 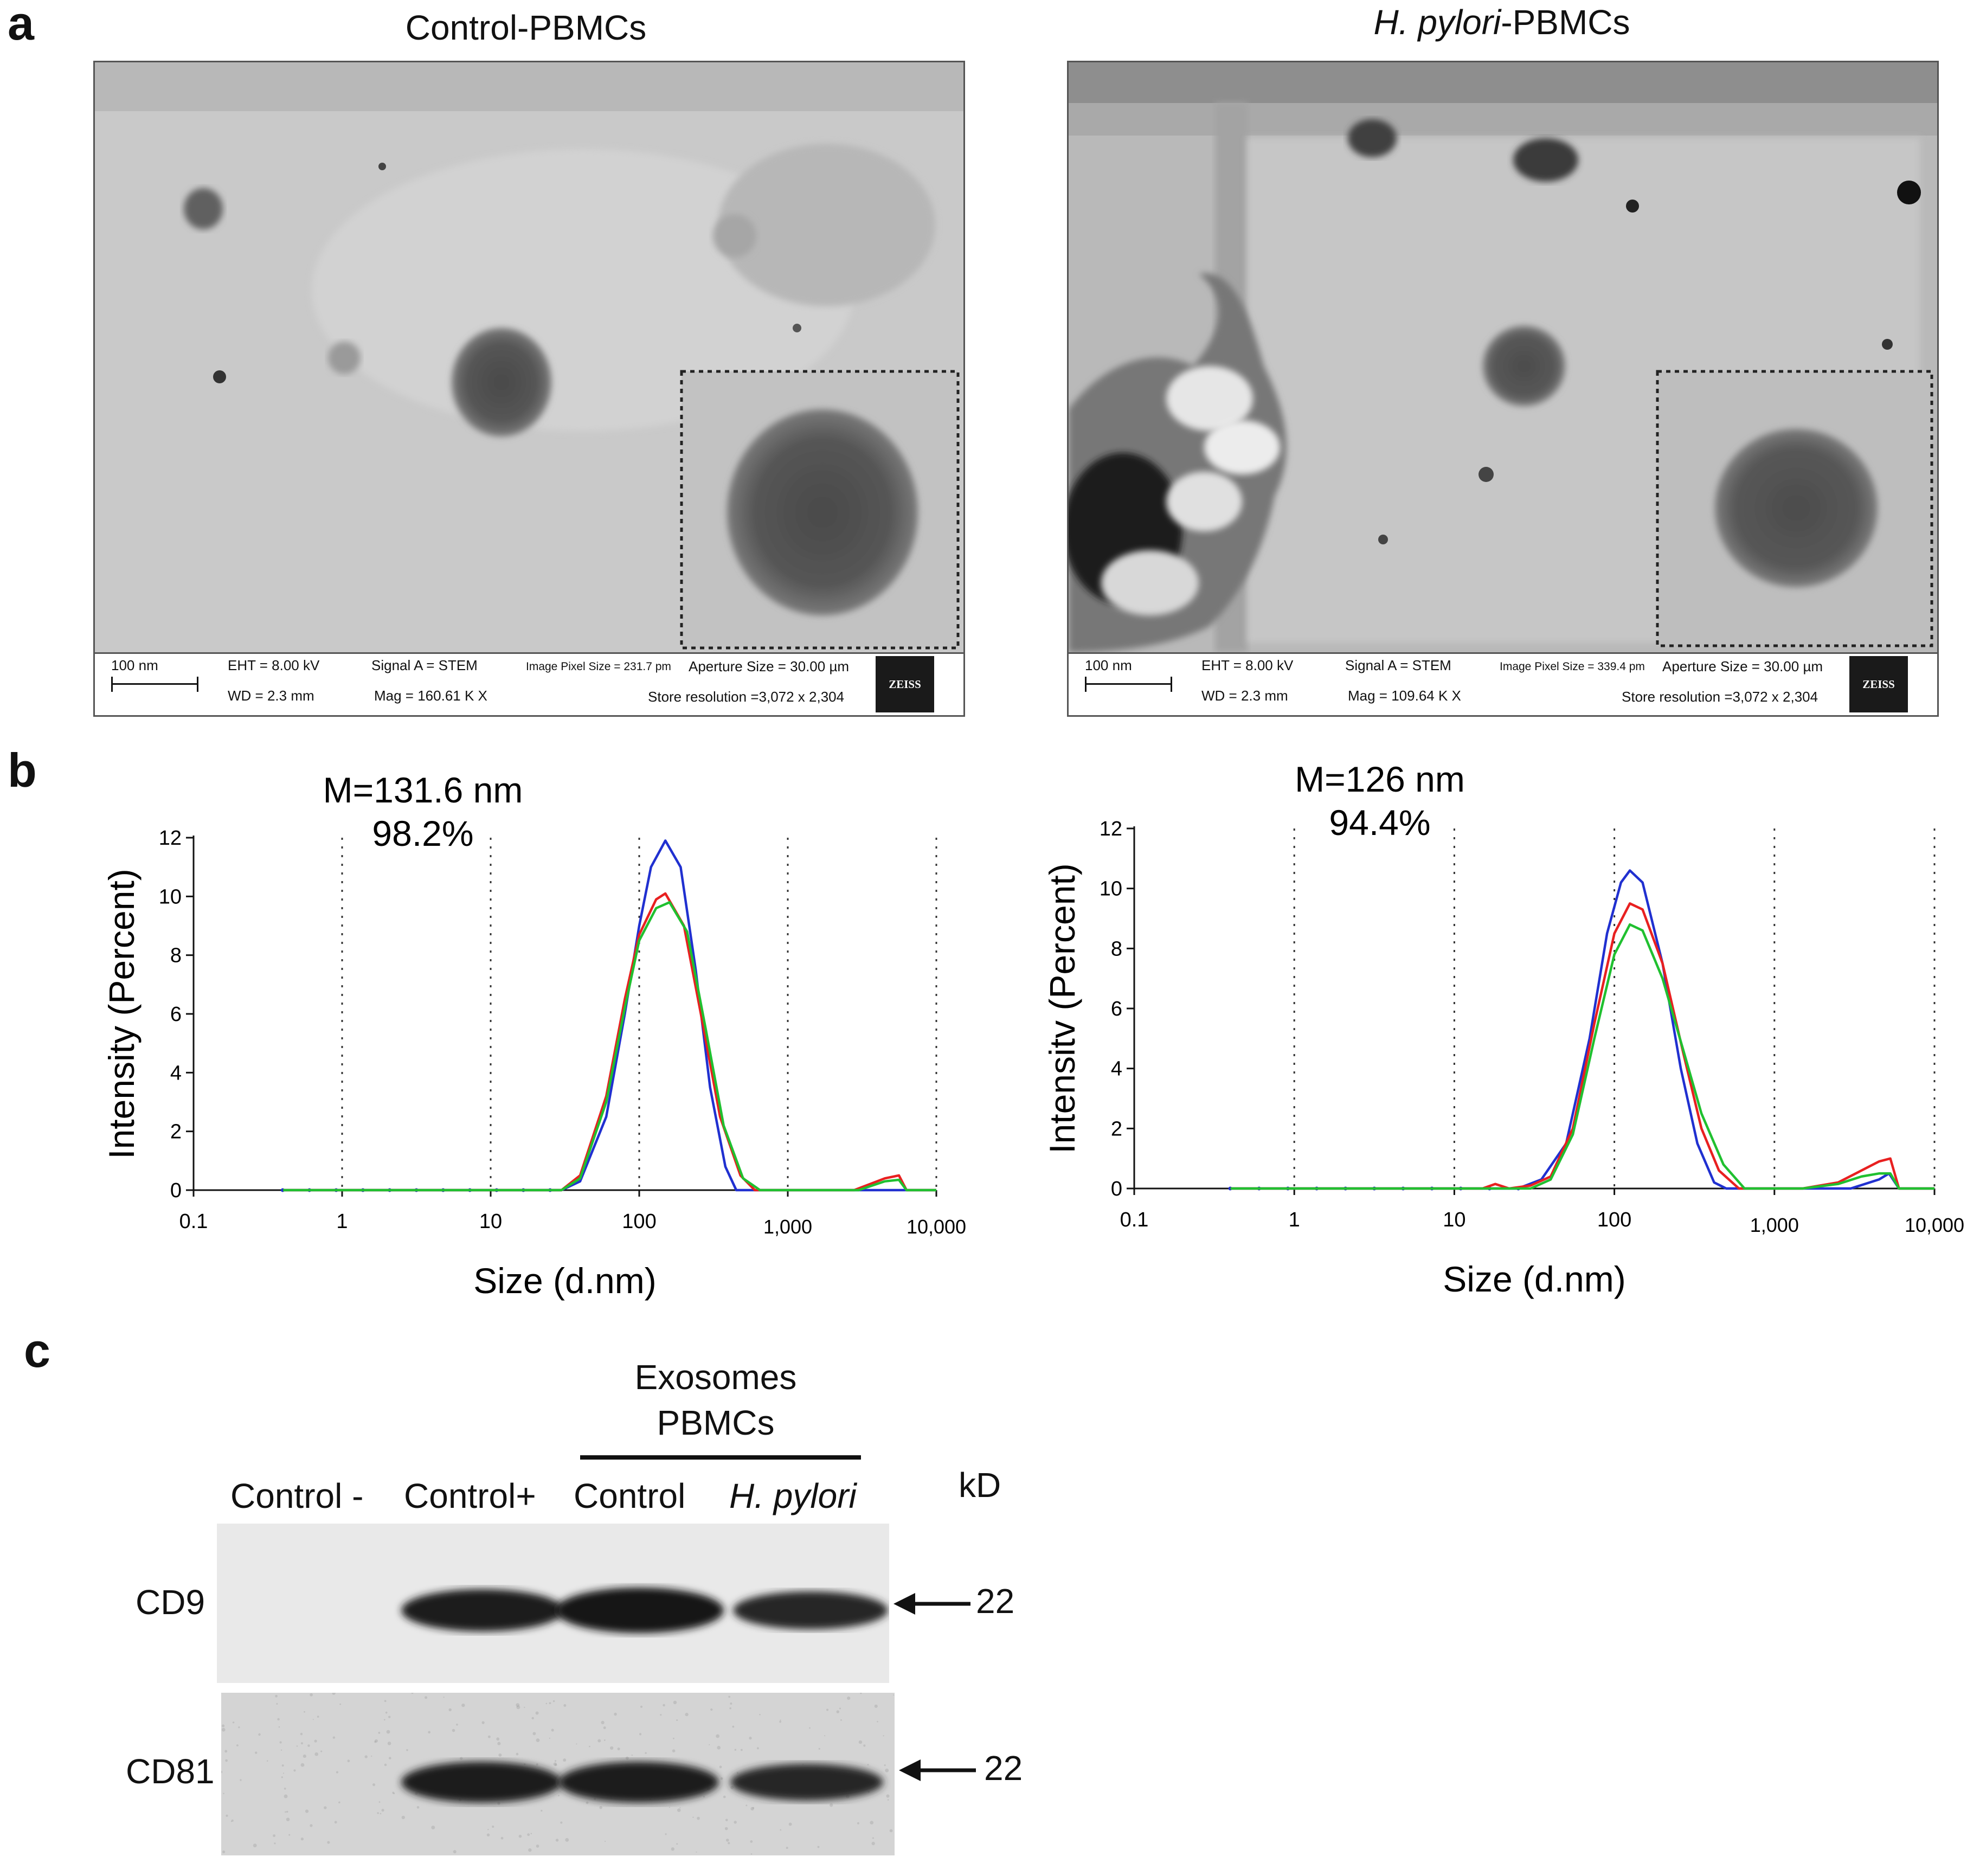 What do you see at coordinates (980, 1485) in the screenshot?
I see `kd-label: kD` at bounding box center [980, 1485].